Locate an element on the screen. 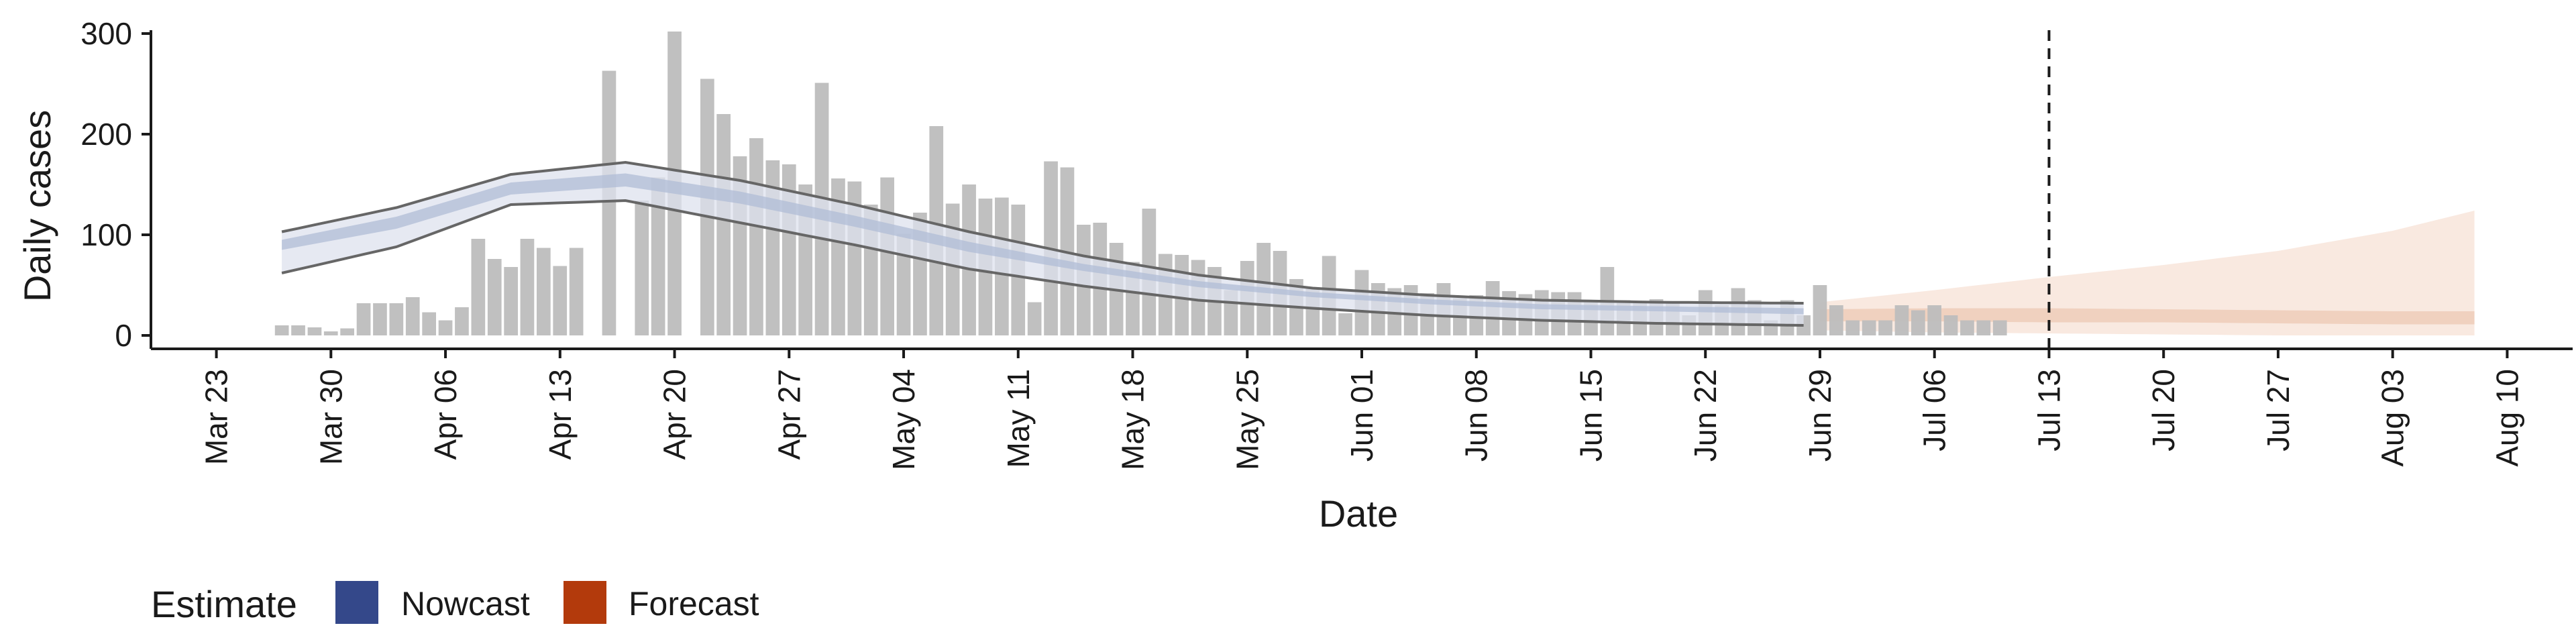 The image size is (2576, 644). x-tick-label: Jun 22 is located at coordinates (1705, 415).